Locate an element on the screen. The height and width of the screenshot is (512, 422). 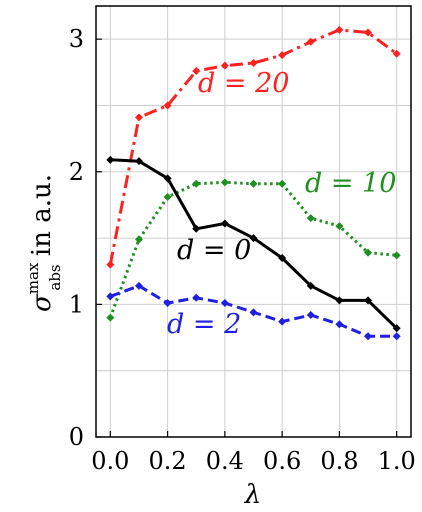
y-axis-title: σmax abs in a.u. is located at coordinates (44, 243).